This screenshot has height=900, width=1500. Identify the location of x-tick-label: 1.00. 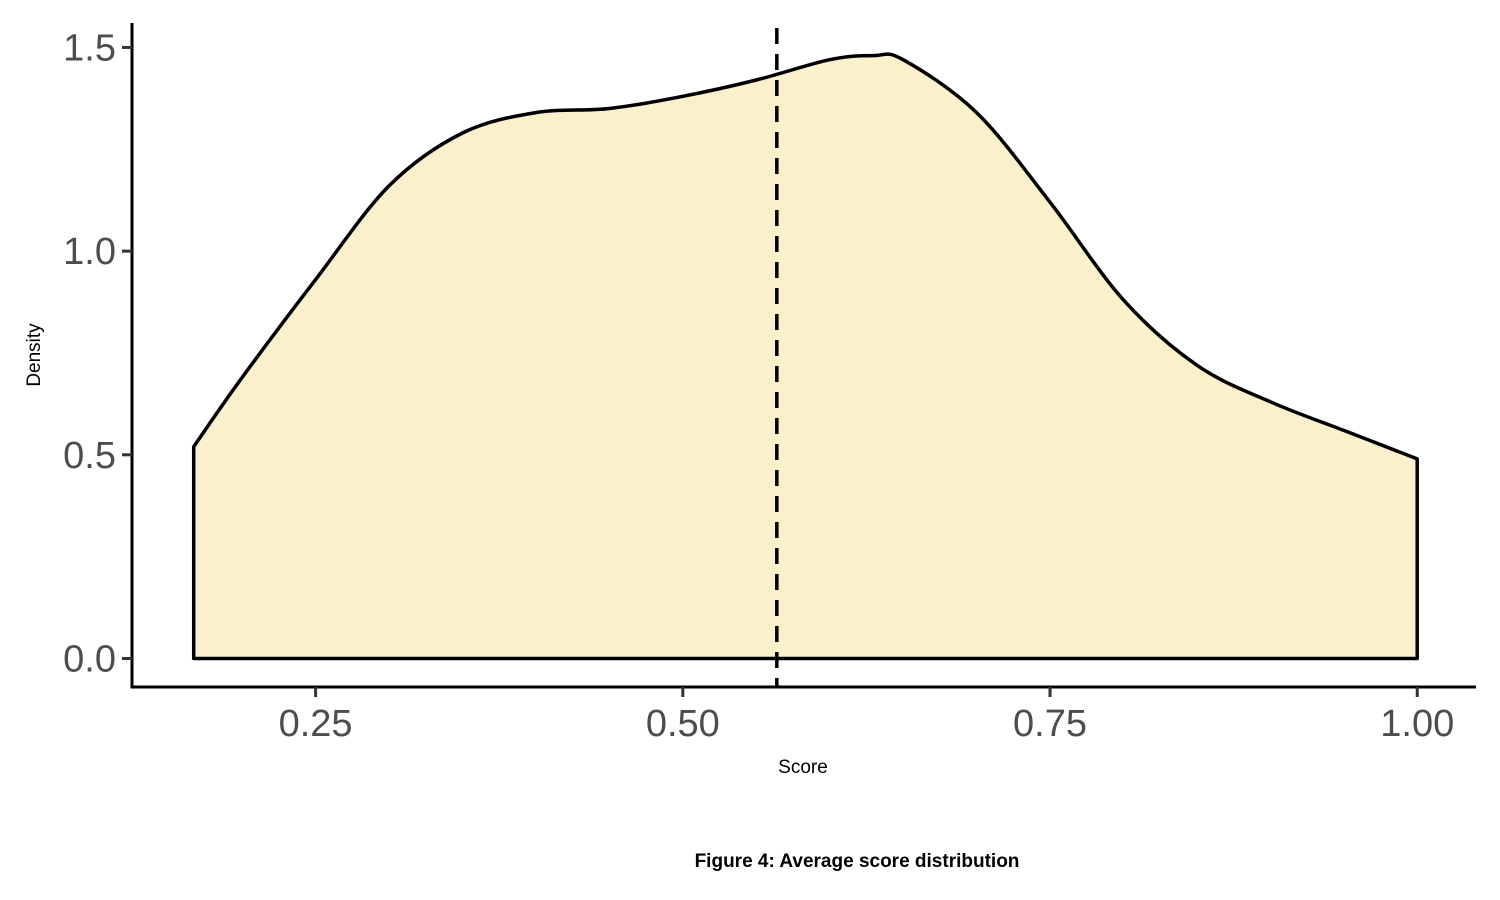
(1417, 724).